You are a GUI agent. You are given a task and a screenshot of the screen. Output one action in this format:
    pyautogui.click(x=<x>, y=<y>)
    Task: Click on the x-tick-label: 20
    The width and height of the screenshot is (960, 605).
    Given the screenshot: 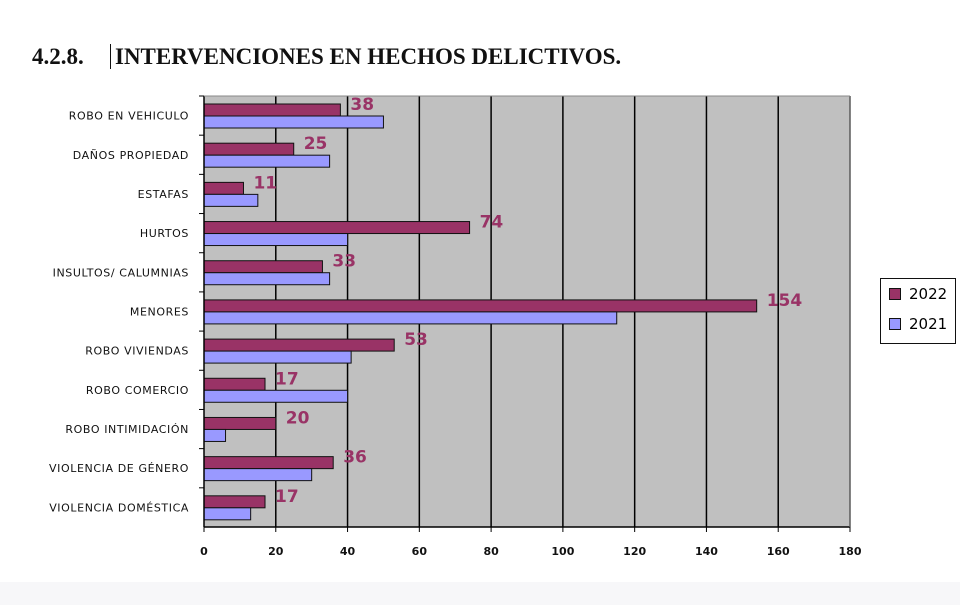 What is the action you would take?
    pyautogui.click(x=276, y=551)
    